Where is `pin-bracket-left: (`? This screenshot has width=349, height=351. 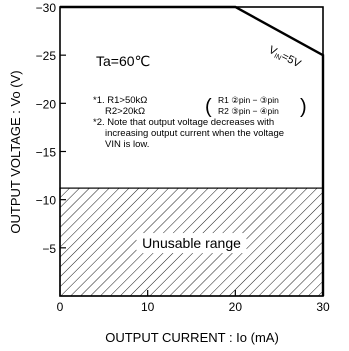
pin-bracket-left: ( is located at coordinates (208, 107).